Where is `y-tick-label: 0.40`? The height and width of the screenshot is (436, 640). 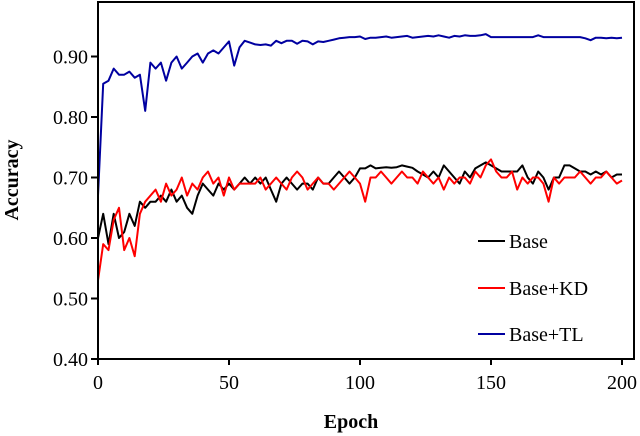
y-tick-label: 0.40 is located at coordinates (70, 360).